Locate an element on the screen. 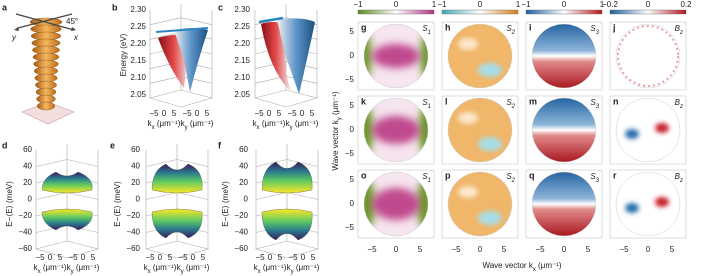 The height and width of the screenshot is (276, 701). panel-letter: o is located at coordinates (364, 175).